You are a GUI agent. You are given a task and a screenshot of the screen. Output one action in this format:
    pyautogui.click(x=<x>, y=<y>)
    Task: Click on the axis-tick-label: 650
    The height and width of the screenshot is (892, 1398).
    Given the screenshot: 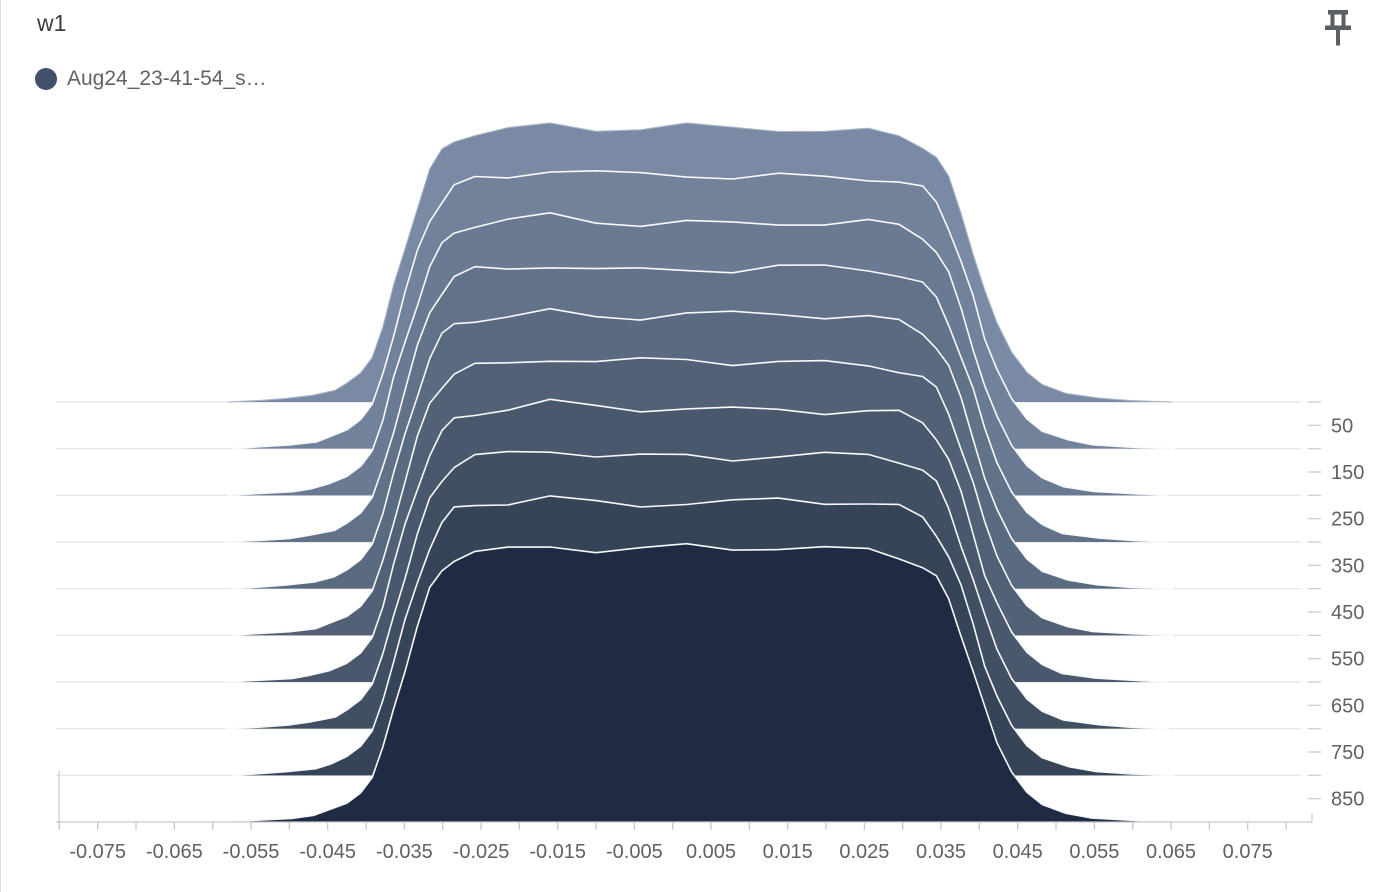 What is the action you would take?
    pyautogui.click(x=1347, y=706)
    